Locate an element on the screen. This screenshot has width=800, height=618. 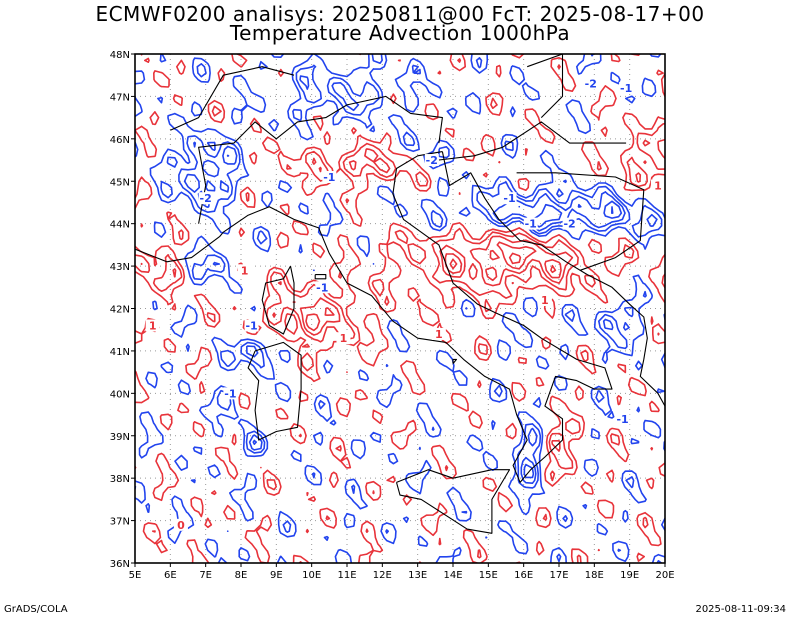
lon-tick-label: 8E is located at coordinates (241, 575).